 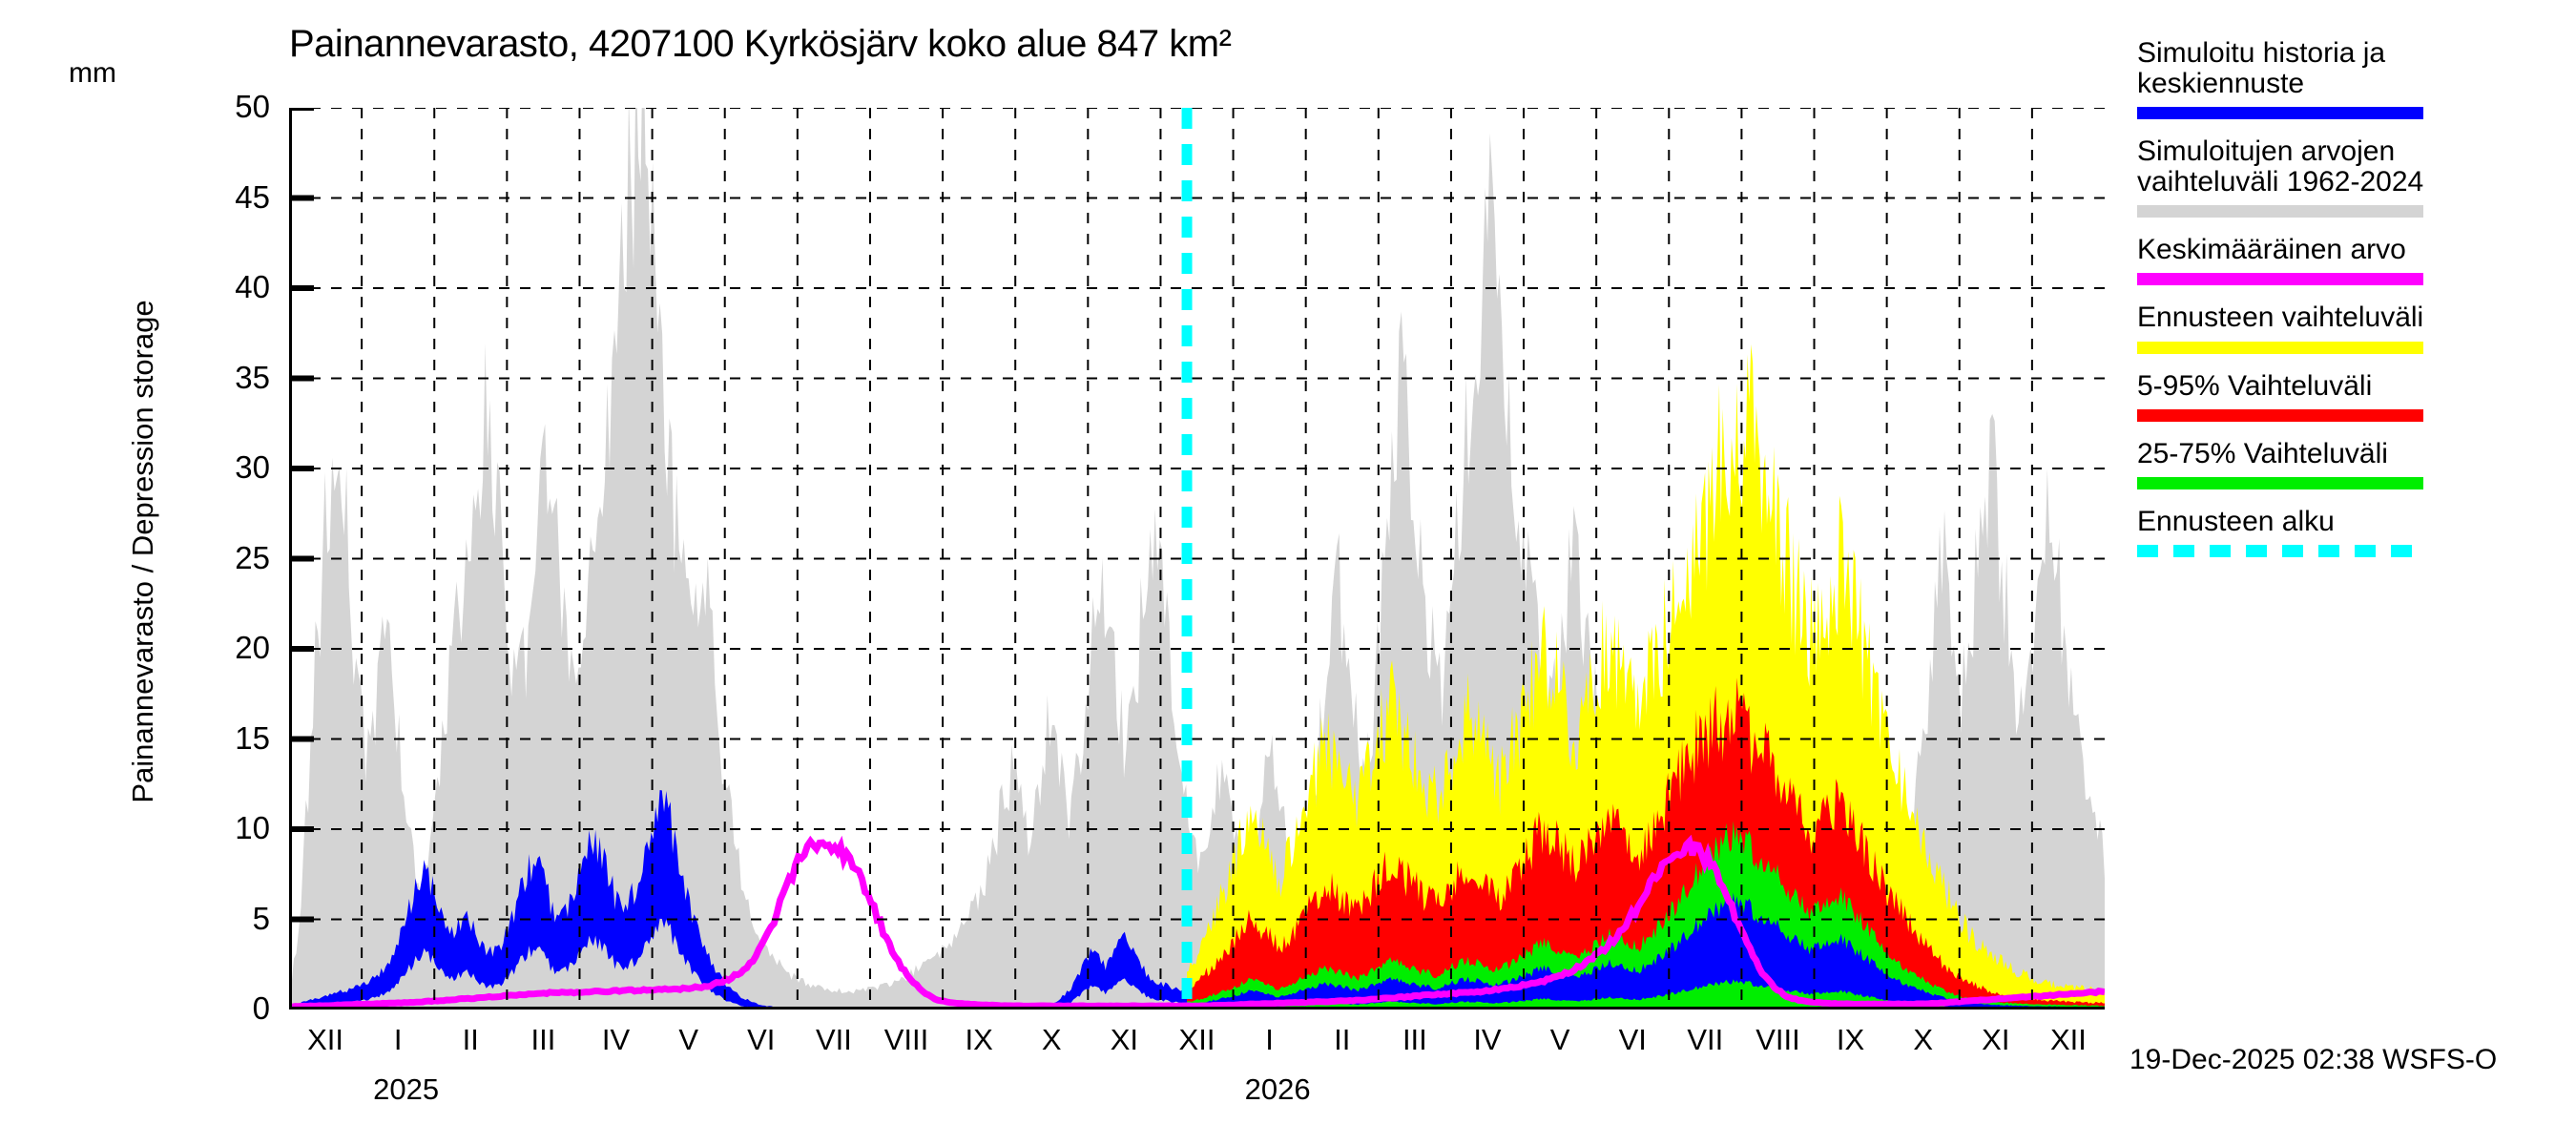 I want to click on x-axis-year-label: 2026, so click(x=1277, y=1089).